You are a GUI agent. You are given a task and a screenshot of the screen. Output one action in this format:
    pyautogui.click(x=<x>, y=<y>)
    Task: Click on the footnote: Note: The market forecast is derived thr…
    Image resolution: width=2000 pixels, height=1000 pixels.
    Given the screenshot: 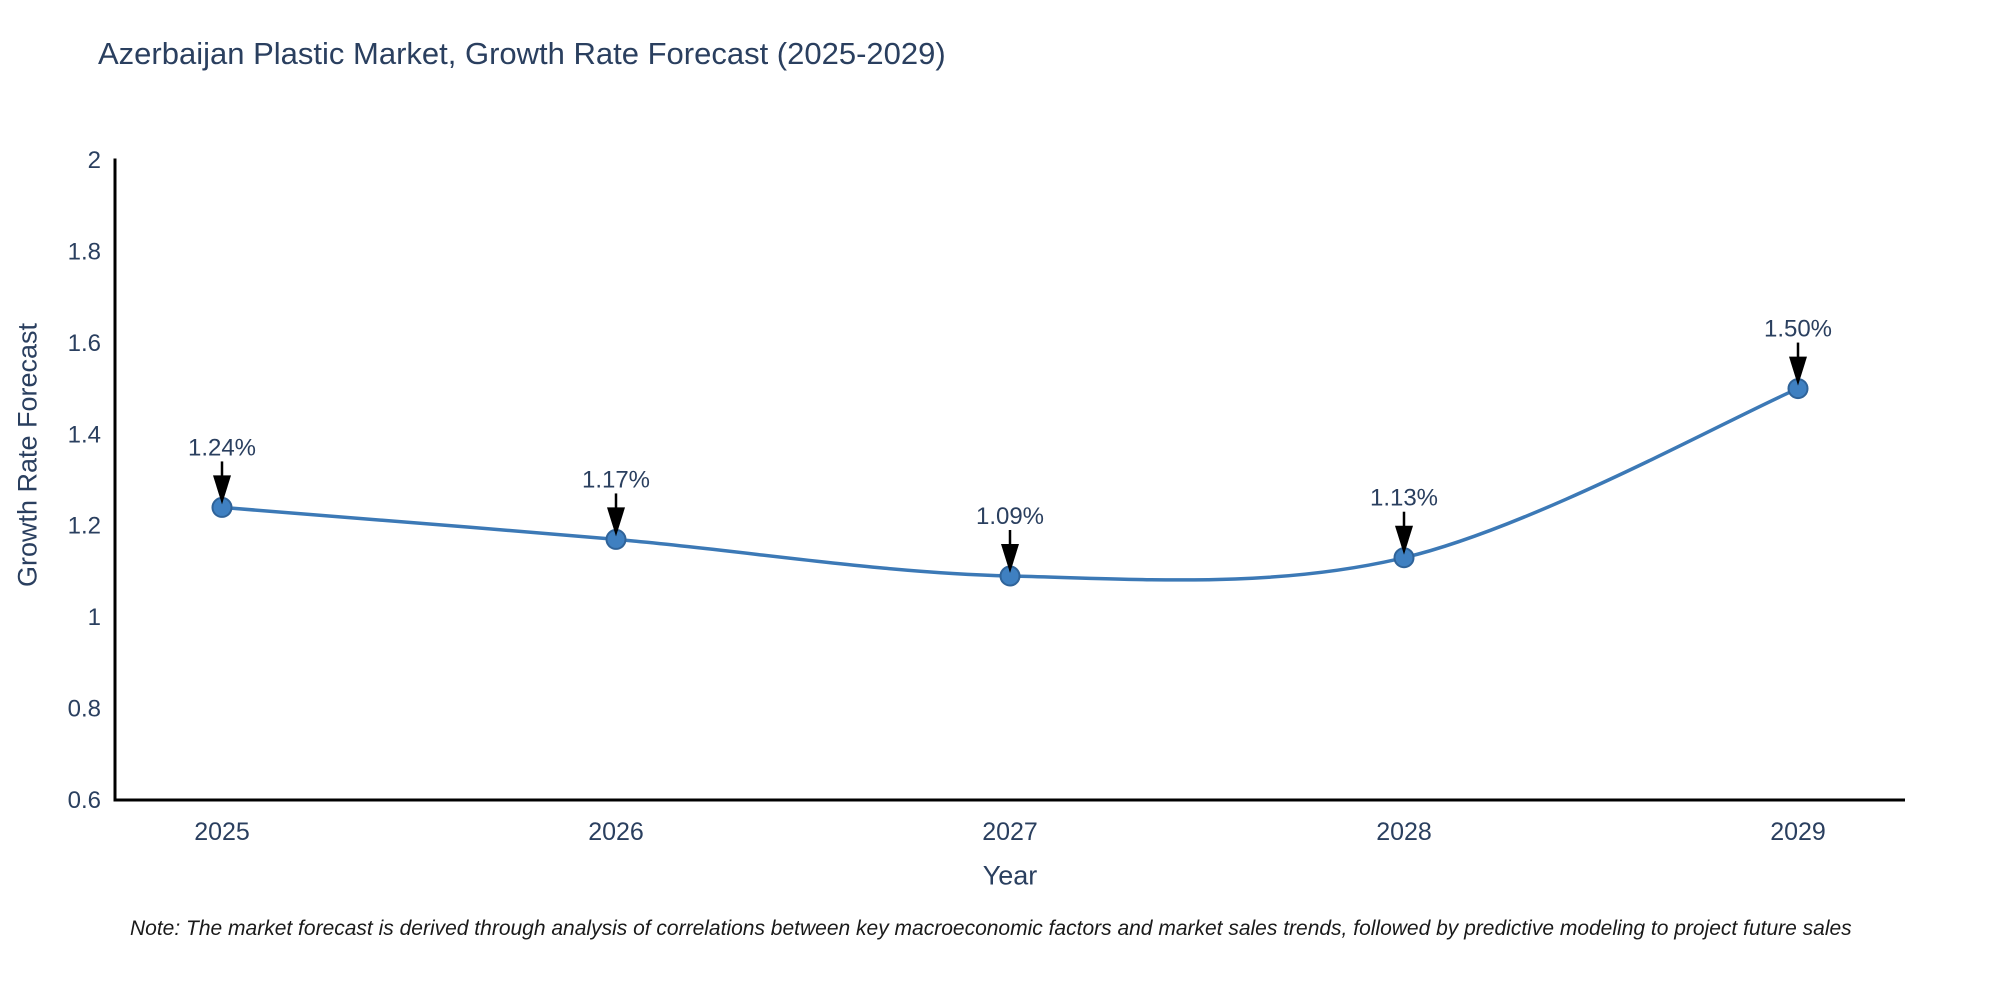 What is the action you would take?
    pyautogui.click(x=991, y=928)
    